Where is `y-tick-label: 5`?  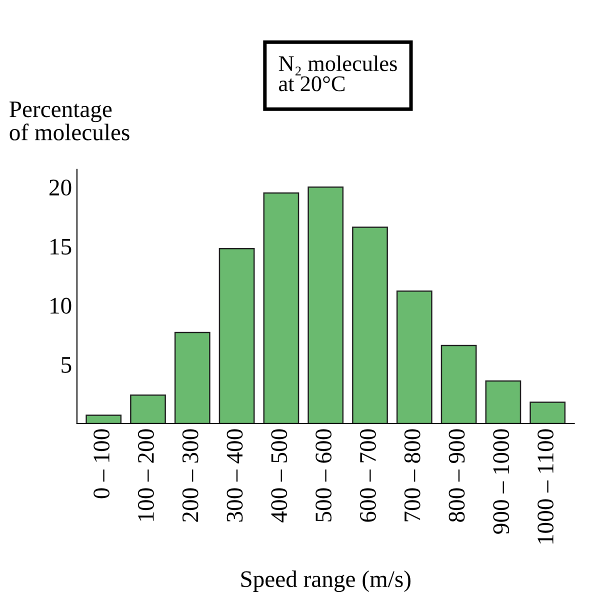 y-tick-label: 5 is located at coordinates (67, 365).